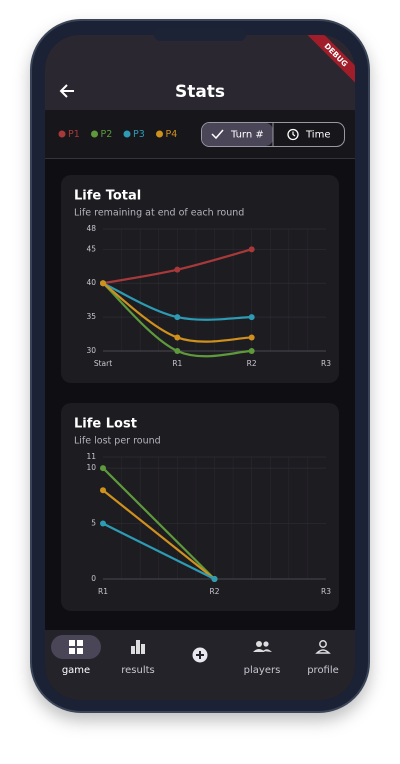 The image size is (400, 764). Describe the element at coordinates (66, 91) in the screenshot. I see `back-button` at that location.